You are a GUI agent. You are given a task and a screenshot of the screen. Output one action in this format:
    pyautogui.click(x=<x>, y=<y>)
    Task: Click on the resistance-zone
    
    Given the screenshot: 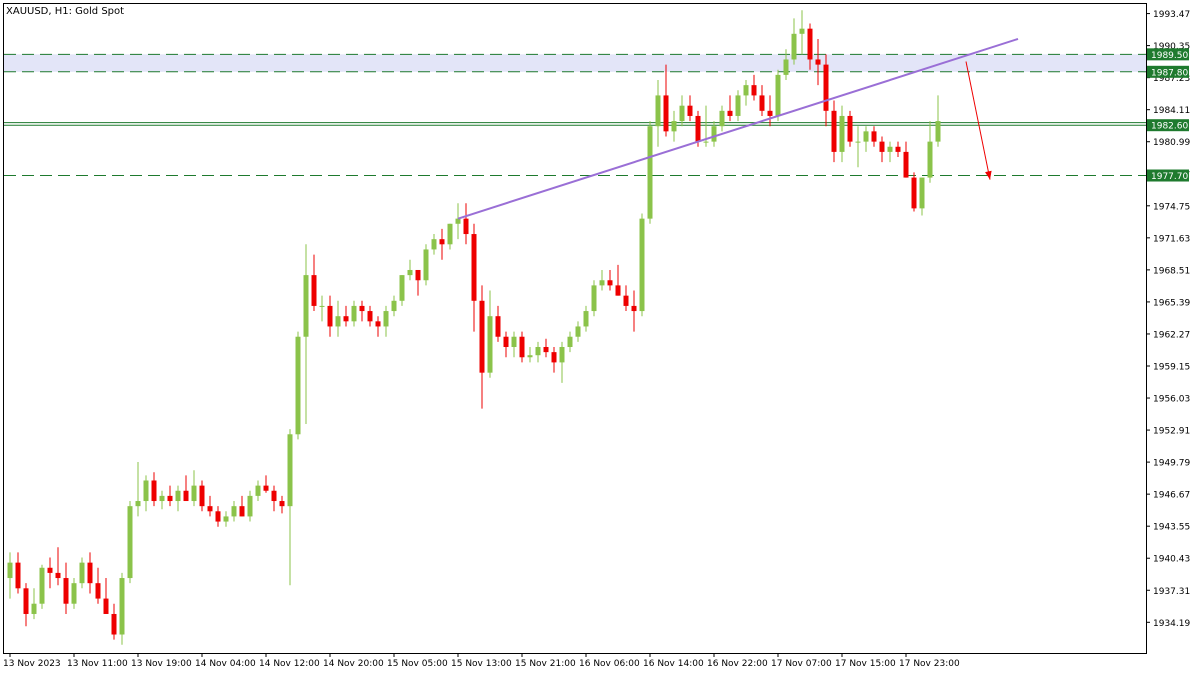 What is the action you would take?
    pyautogui.click(x=575, y=63)
    